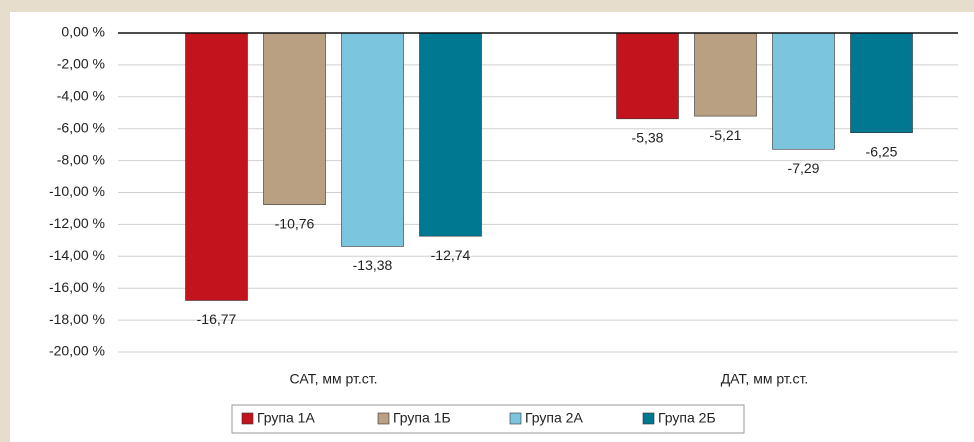 The image size is (974, 442). What do you see at coordinates (77, 351) in the screenshot?
I see `y-tick-label: -20,00 %` at bounding box center [77, 351].